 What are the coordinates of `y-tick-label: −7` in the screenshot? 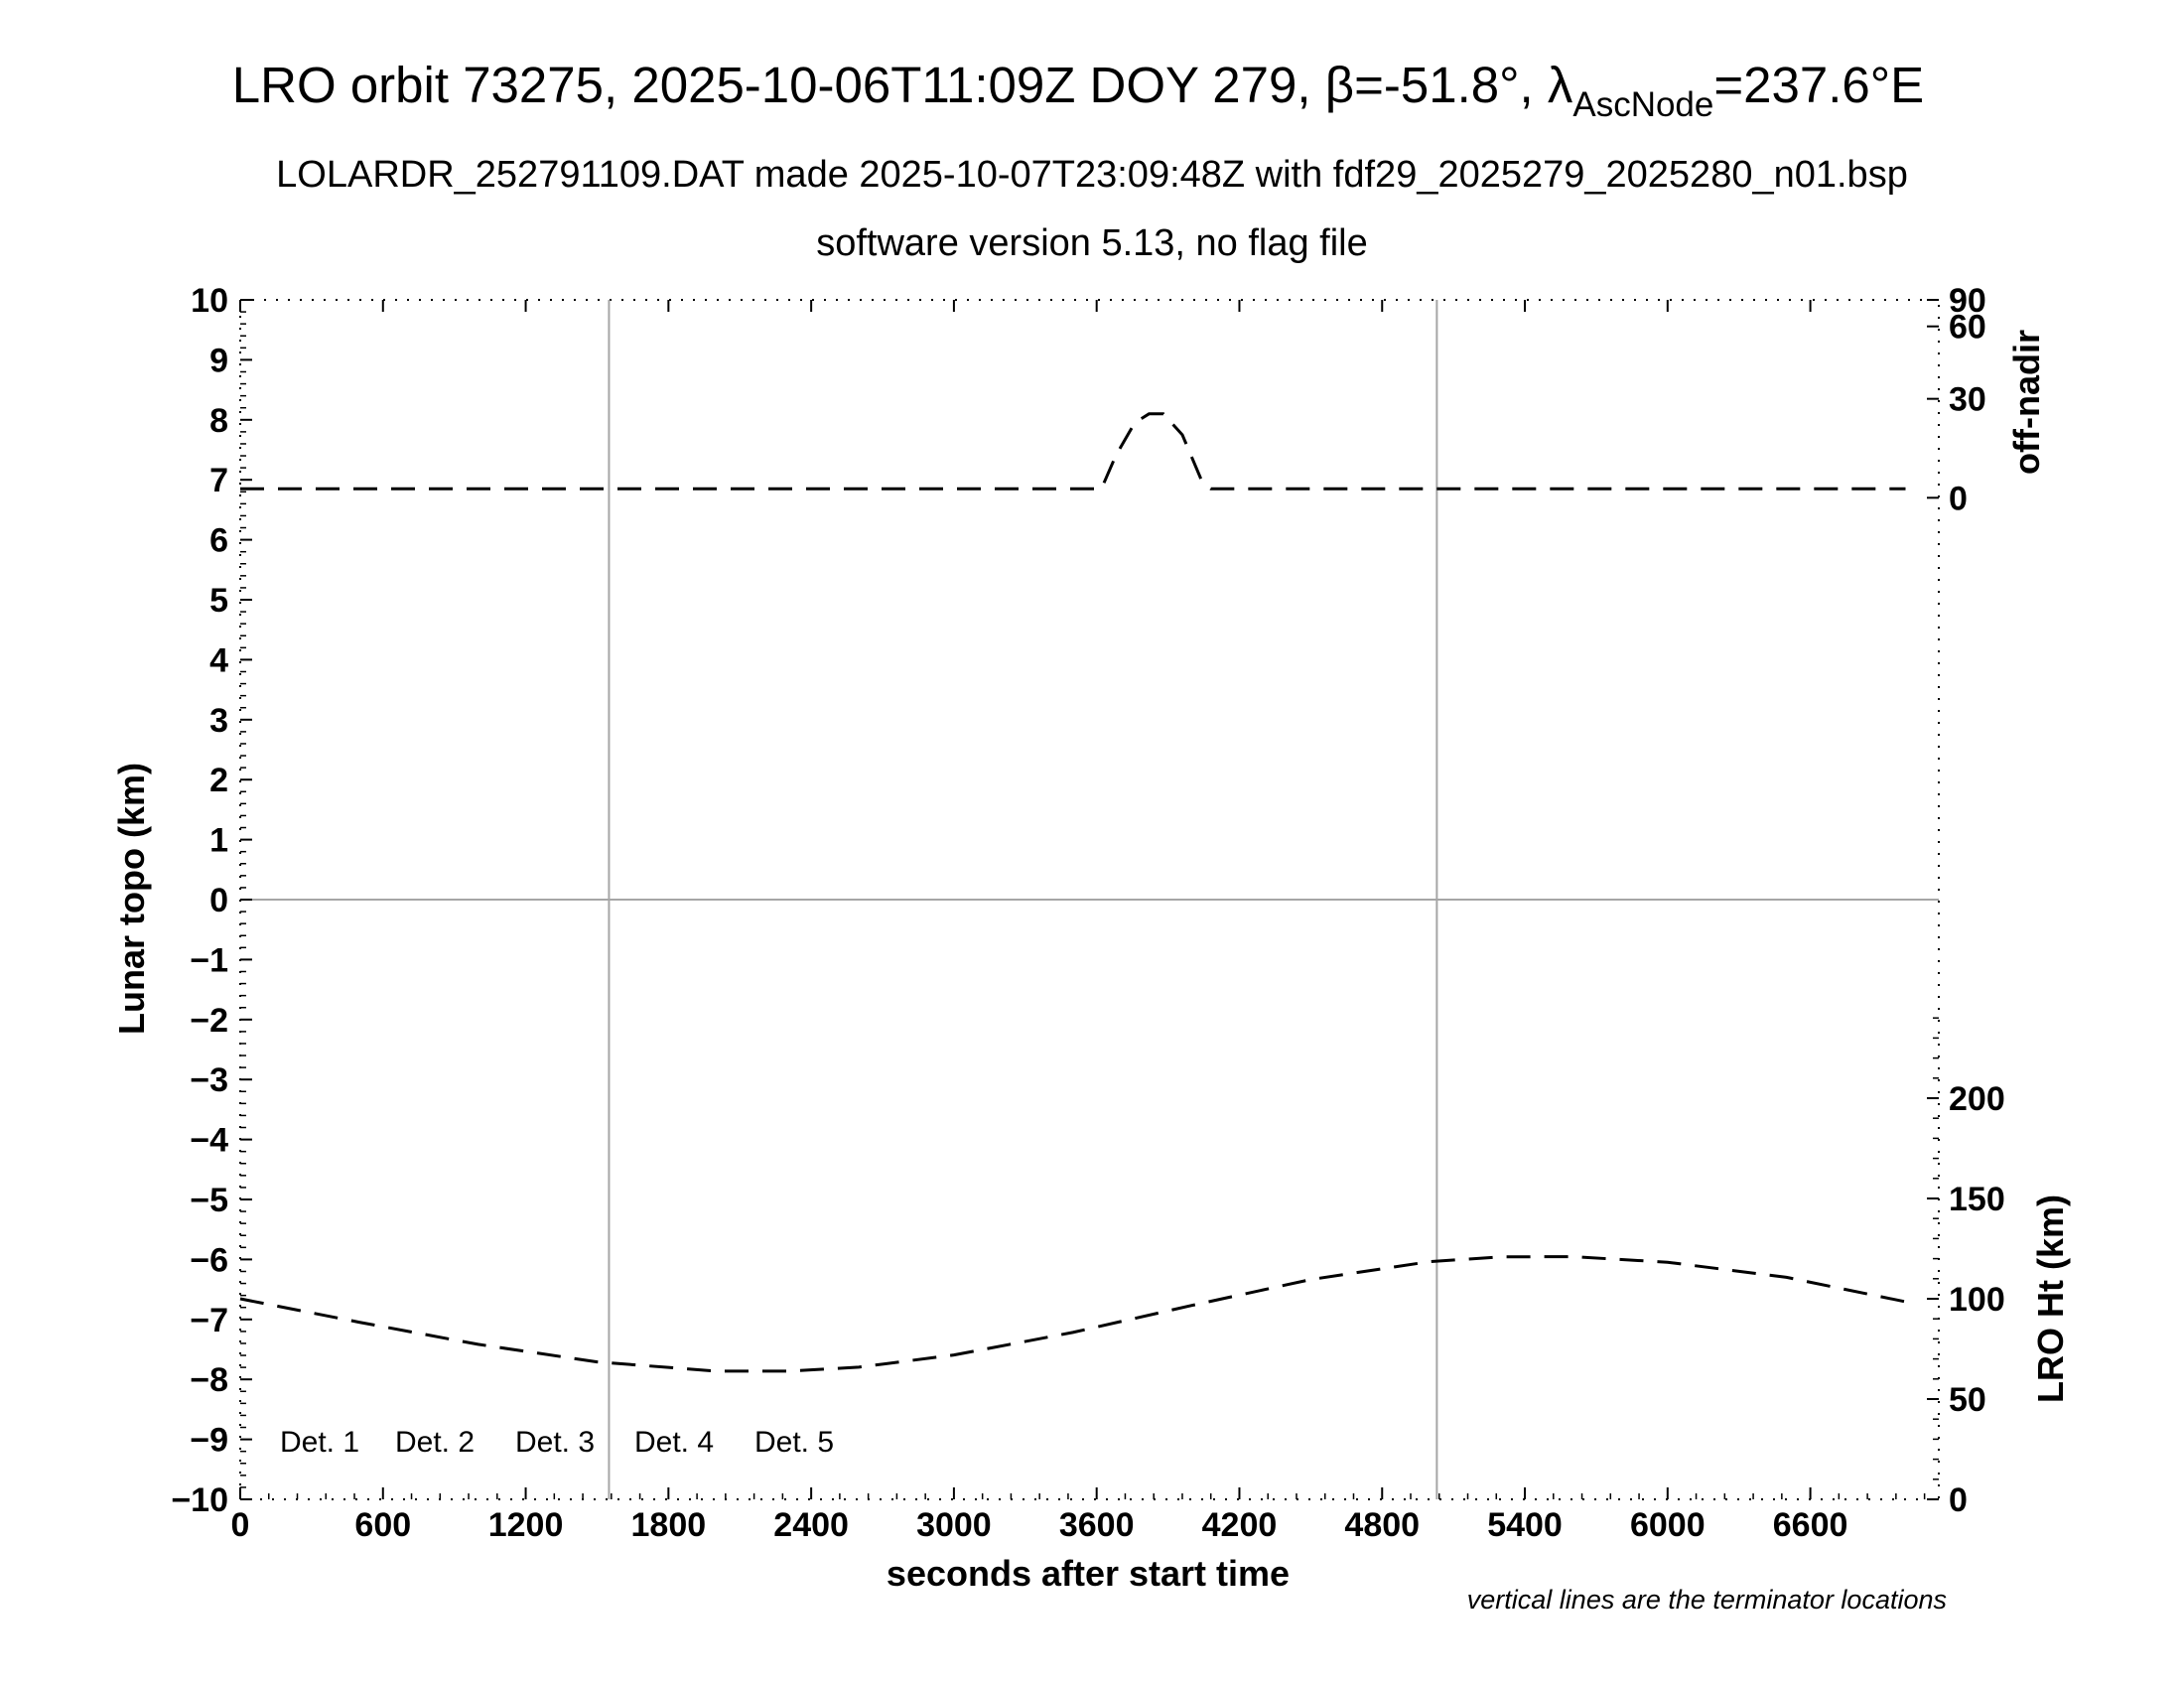 It's located at (209, 1320).